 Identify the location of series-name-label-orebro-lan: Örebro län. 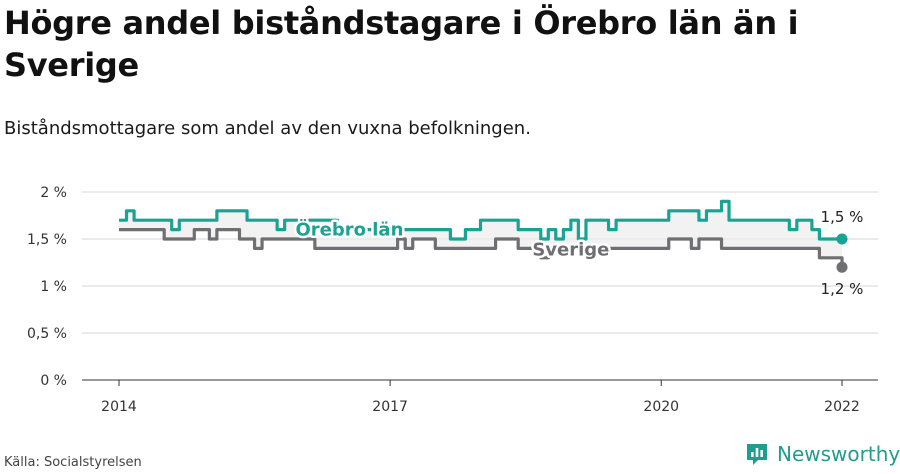
(349, 230).